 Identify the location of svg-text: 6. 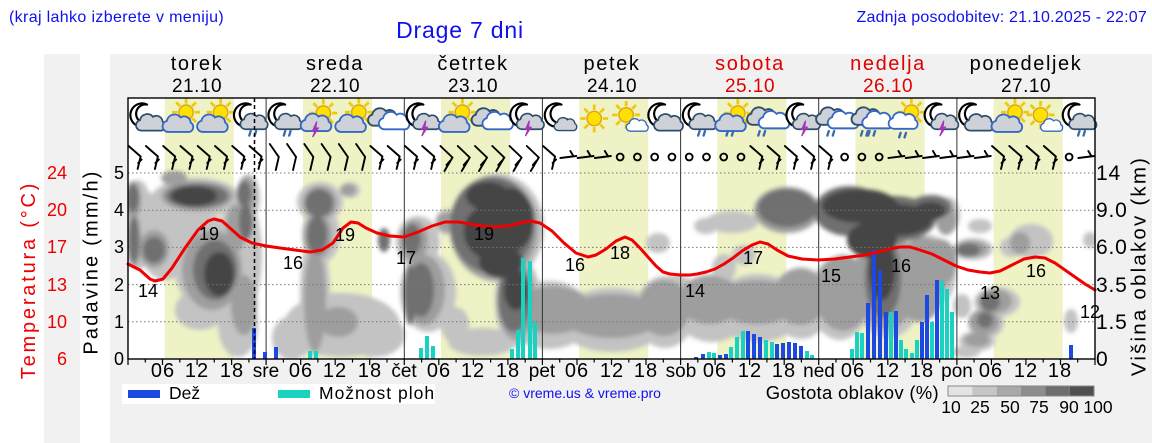
(62, 359).